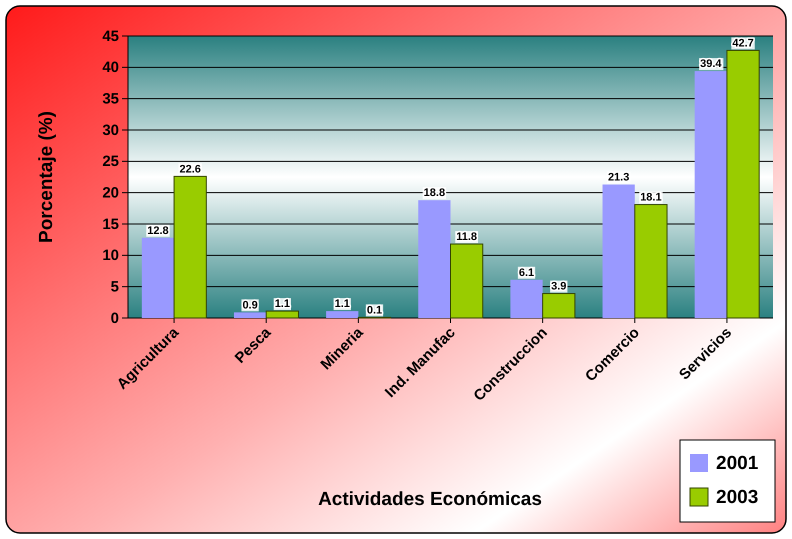 The height and width of the screenshot is (539, 792). I want to click on y-tick-label: 10, so click(110, 255).